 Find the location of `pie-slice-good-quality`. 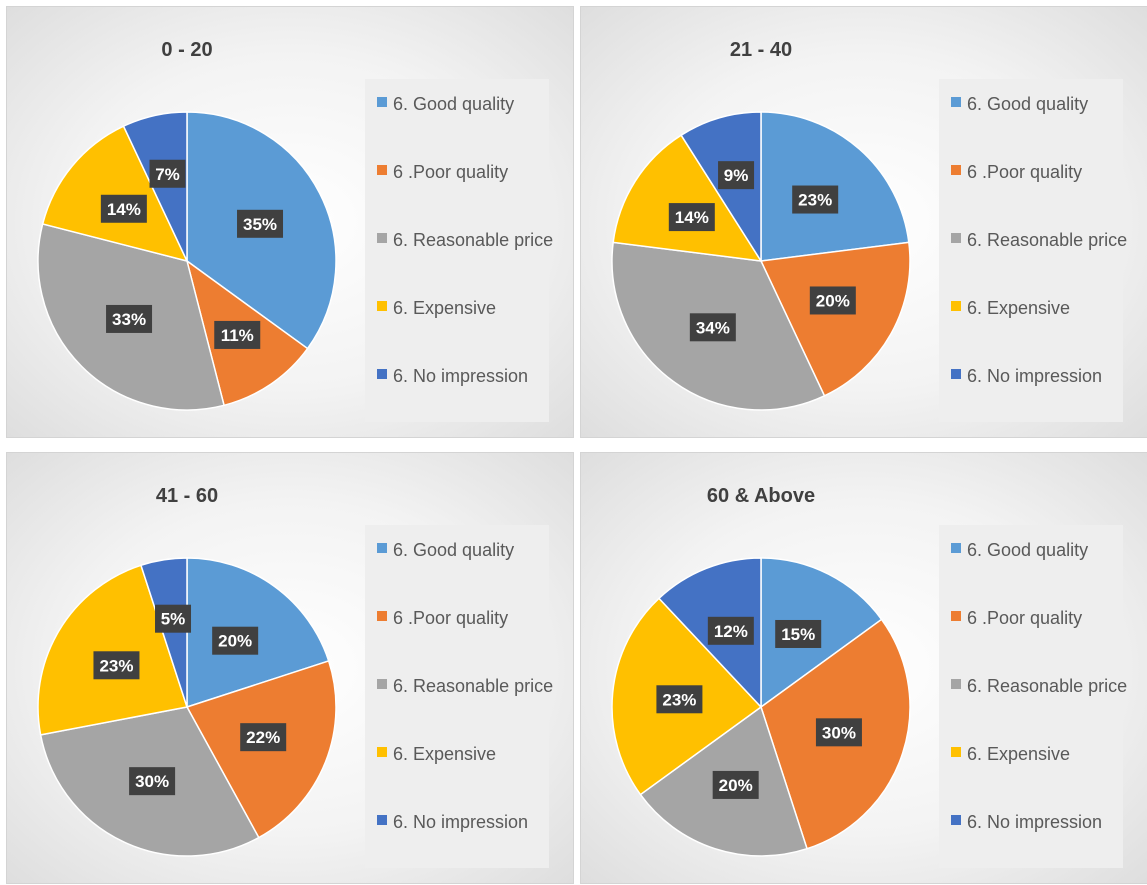

pie-slice-good-quality is located at coordinates (821, 633).